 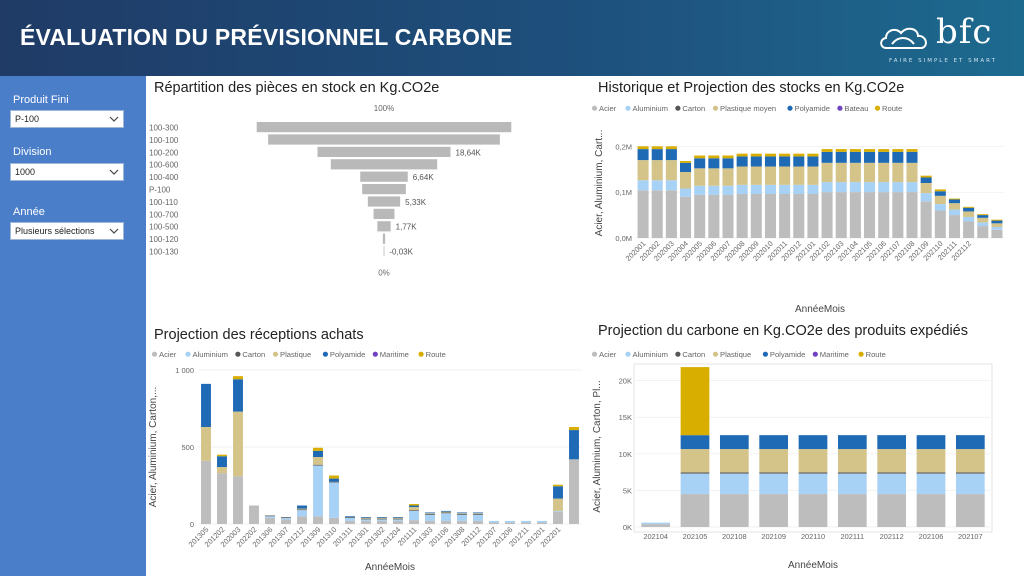 I want to click on funnel-category-label: 100-600, so click(x=164, y=165).